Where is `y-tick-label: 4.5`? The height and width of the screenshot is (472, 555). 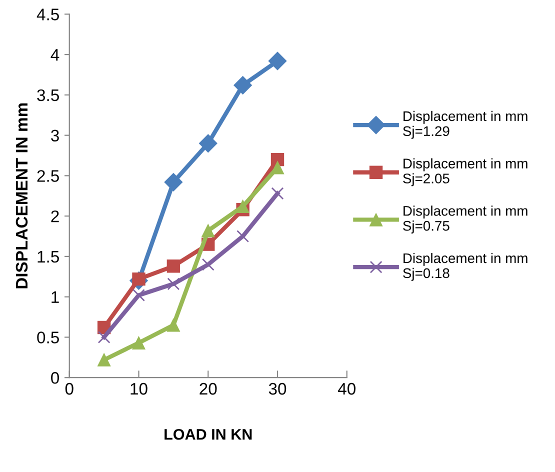
y-tick-label: 4.5 is located at coordinates (47, 14).